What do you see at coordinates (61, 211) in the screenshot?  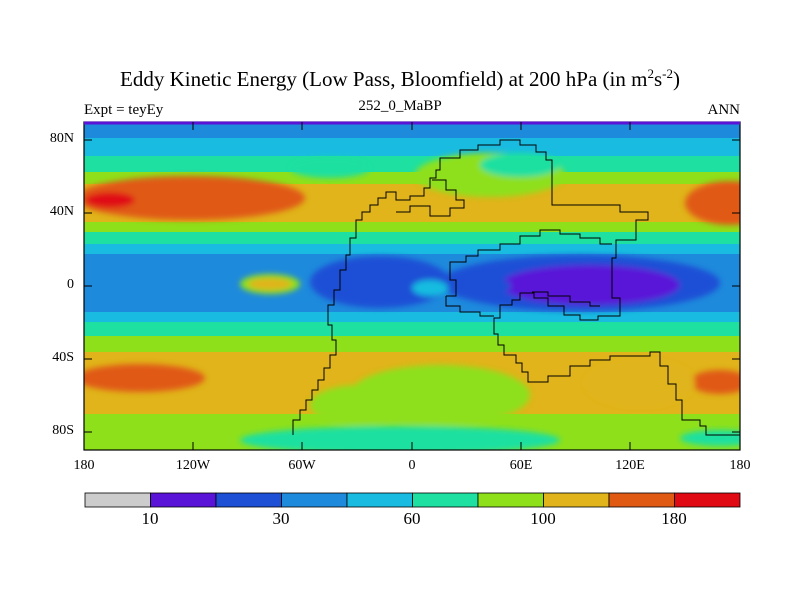 I see `y-tick-label: 40N` at bounding box center [61, 211].